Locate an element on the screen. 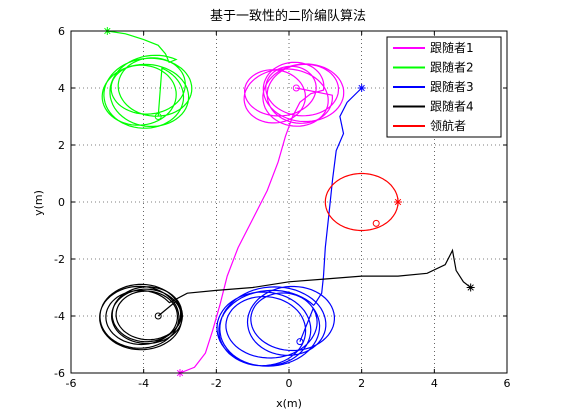 The height and width of the screenshot is (420, 561). x-tick-label: 0 is located at coordinates (289, 383).